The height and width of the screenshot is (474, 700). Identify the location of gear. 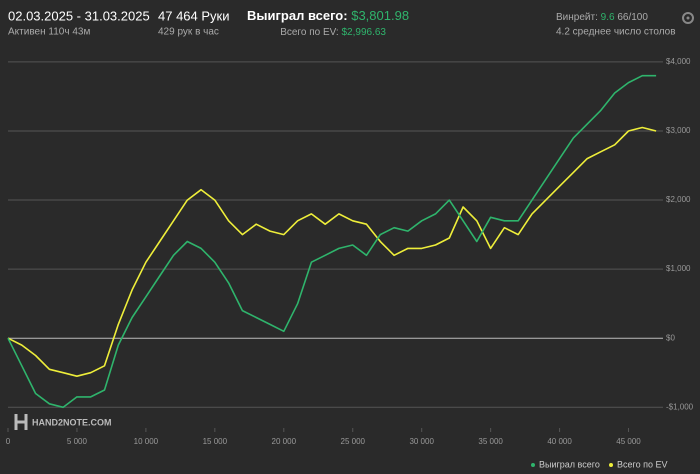
(688, 18).